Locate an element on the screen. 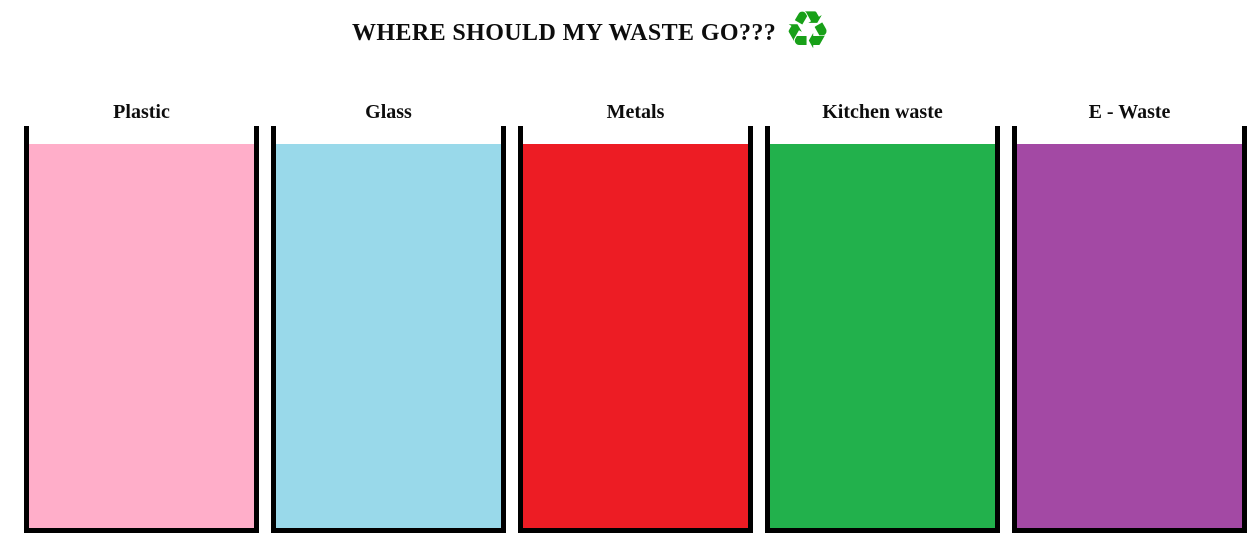 The image size is (1260, 549). bin-fill-kitchen-waste is located at coordinates (882, 336).